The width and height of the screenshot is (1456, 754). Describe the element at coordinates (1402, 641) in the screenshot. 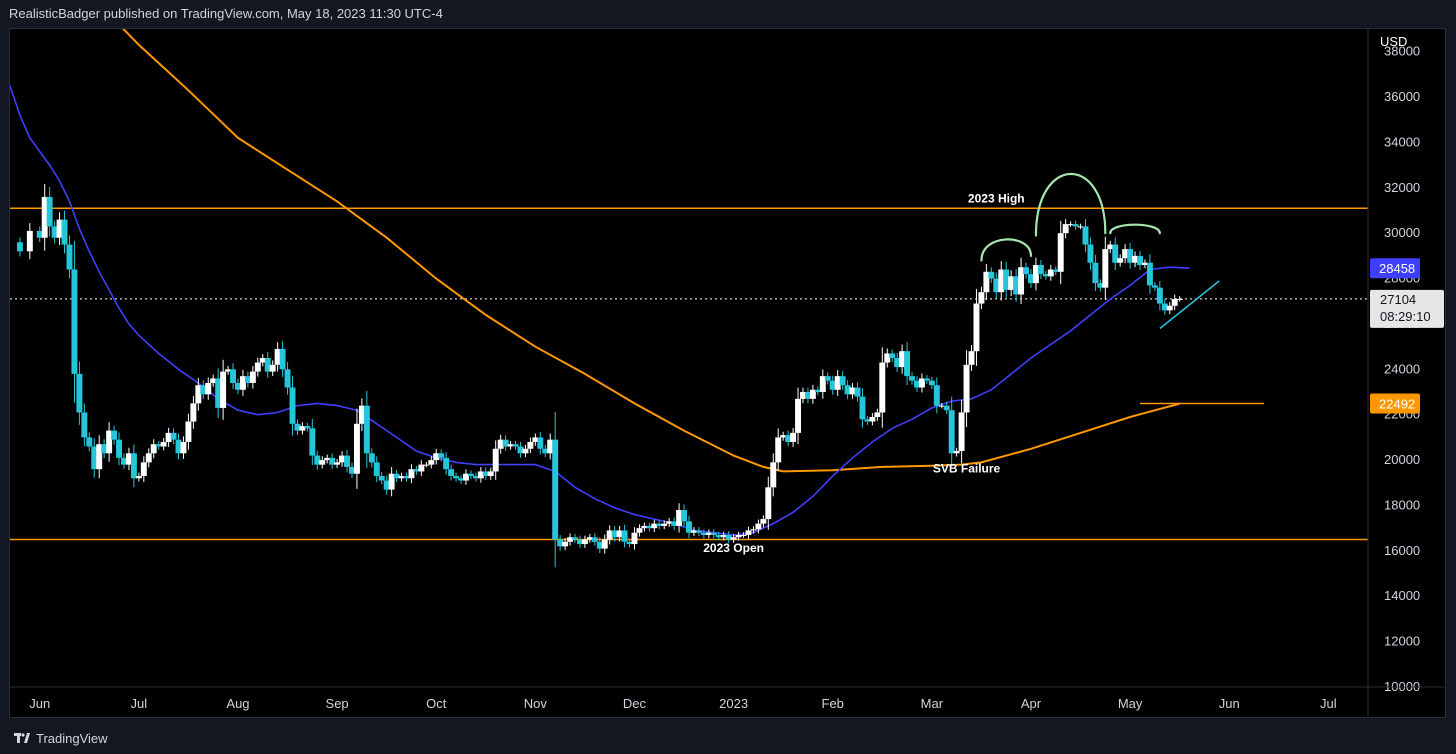

I see `y-tick-label: 12000` at that location.